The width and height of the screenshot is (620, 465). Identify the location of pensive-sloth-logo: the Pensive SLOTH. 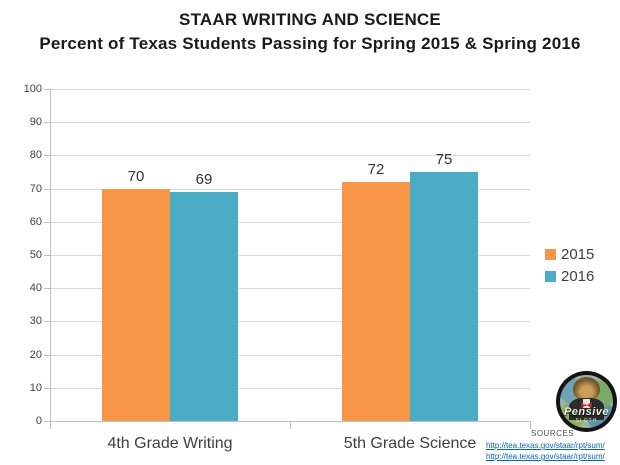
(586, 401).